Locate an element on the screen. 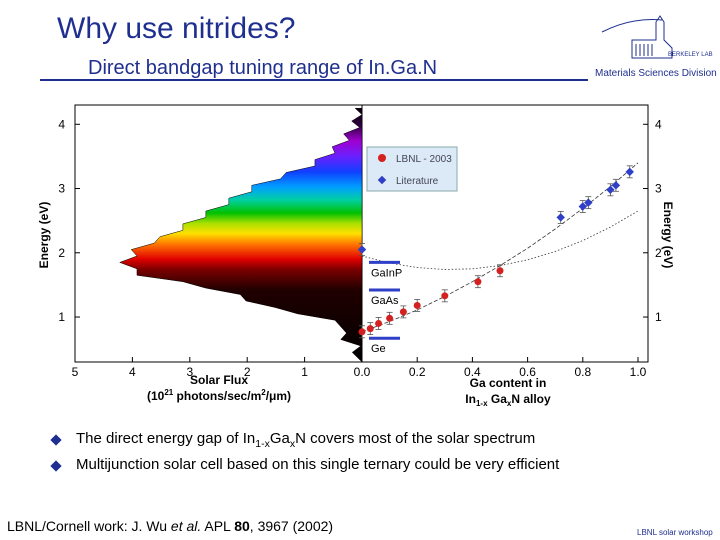  legend-marker-literature is located at coordinates (382, 180).